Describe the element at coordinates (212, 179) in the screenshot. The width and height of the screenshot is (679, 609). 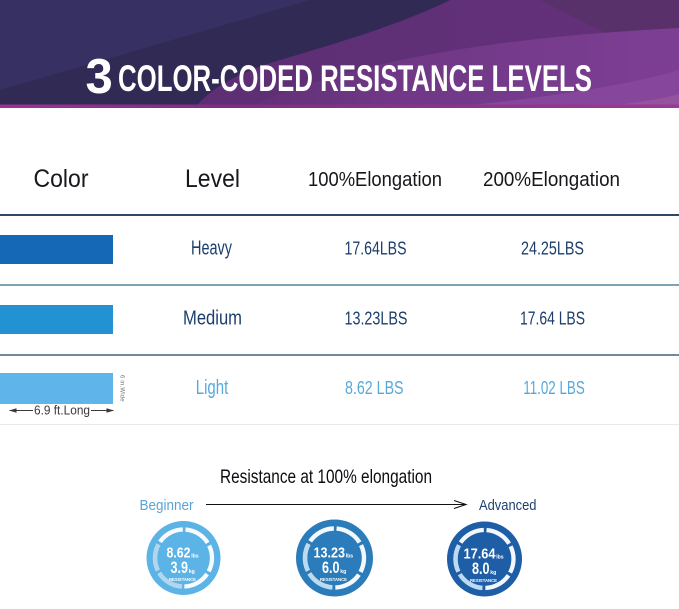
I see `svg-text: Level` at that location.